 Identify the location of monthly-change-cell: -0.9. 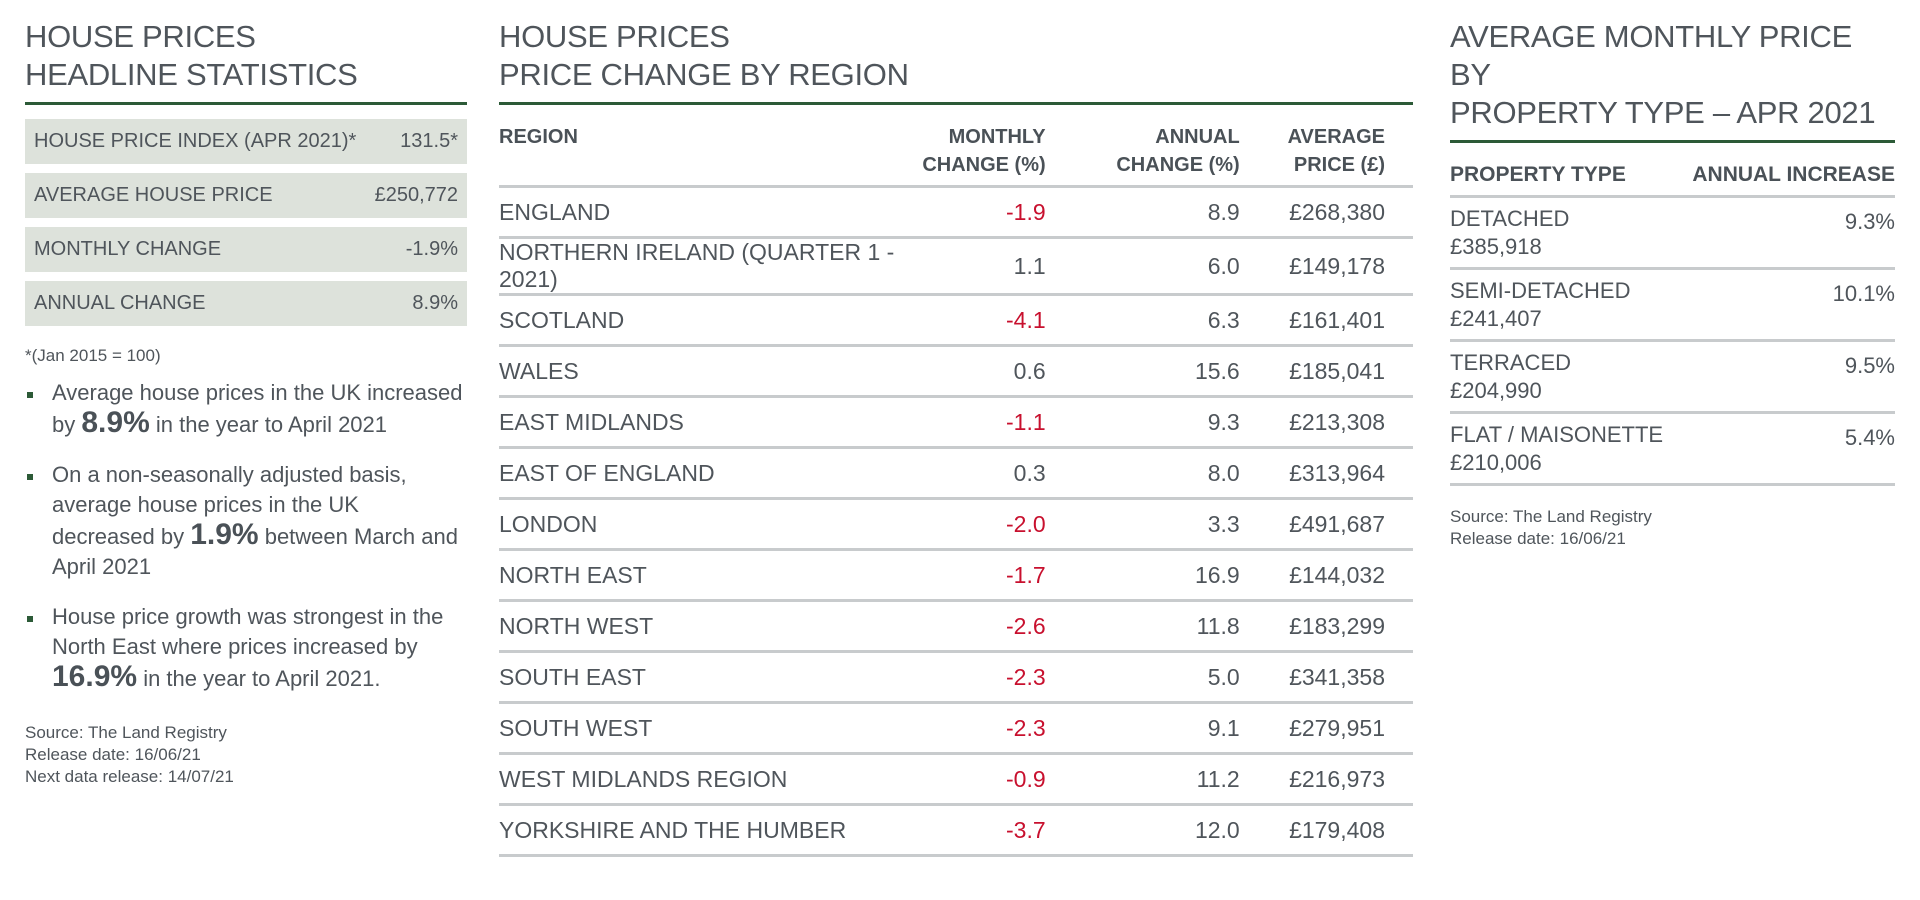
(992, 779).